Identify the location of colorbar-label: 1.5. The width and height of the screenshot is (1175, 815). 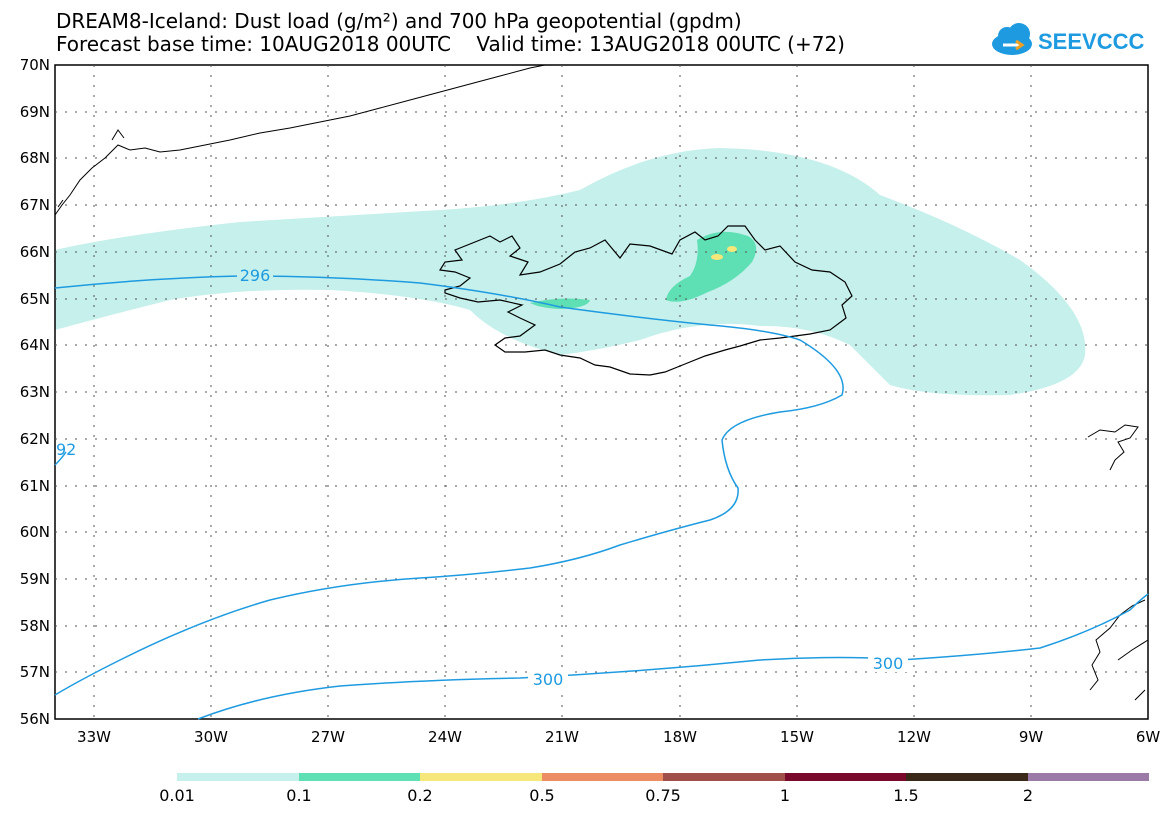
(906, 795).